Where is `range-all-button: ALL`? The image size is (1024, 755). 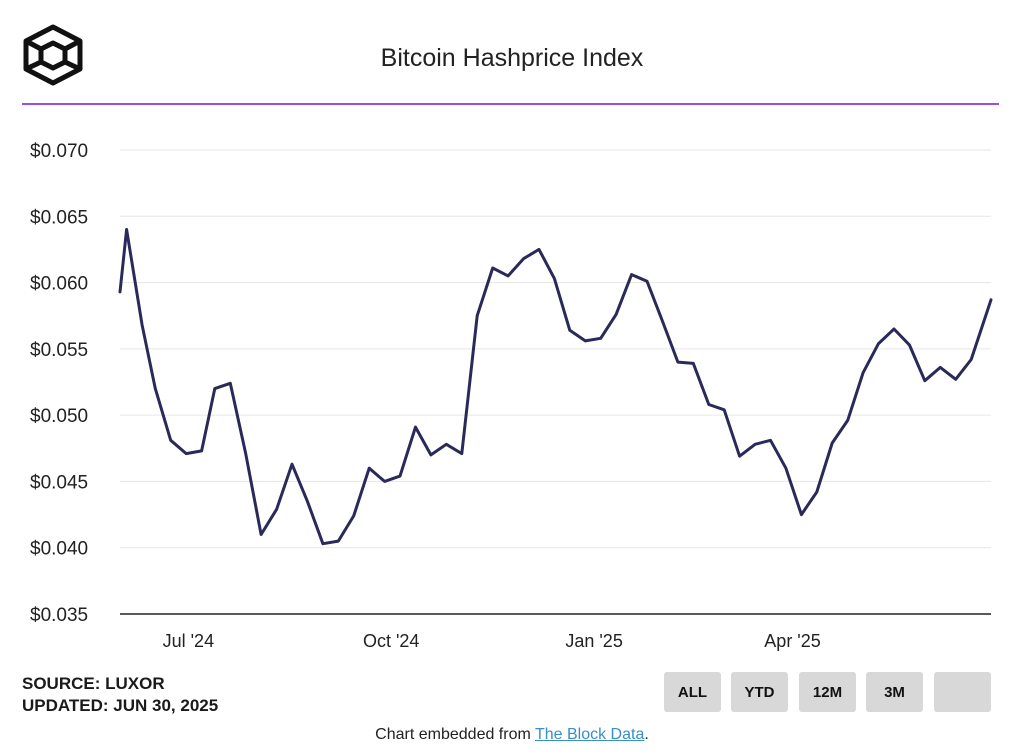 range-all-button: ALL is located at coordinates (692, 692).